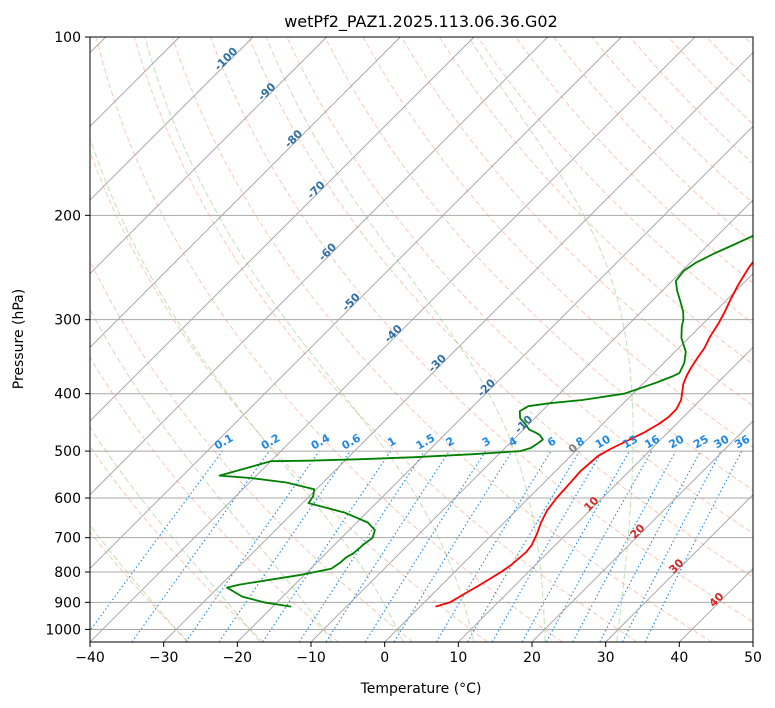  Describe the element at coordinates (164, 658) in the screenshot. I see `x-tick-label: −30` at that location.